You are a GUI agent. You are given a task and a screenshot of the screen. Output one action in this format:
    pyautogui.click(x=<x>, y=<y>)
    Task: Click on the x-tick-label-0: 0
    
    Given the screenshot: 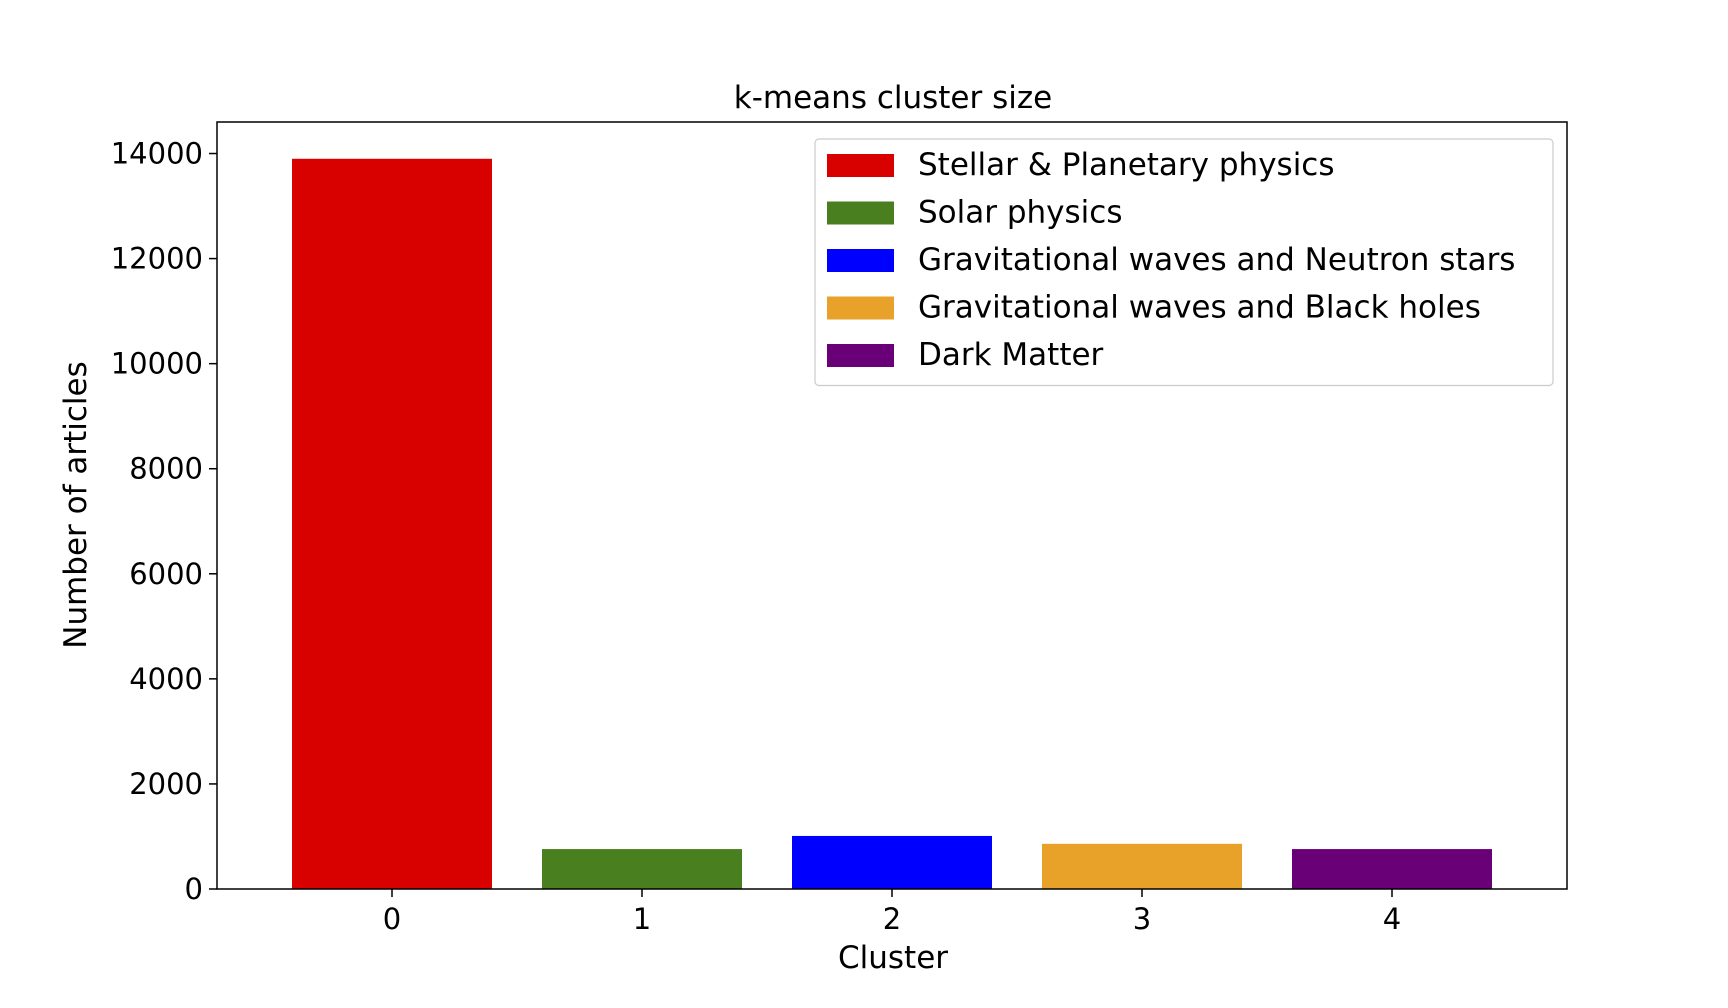 What is the action you would take?
    pyautogui.click(x=392, y=919)
    